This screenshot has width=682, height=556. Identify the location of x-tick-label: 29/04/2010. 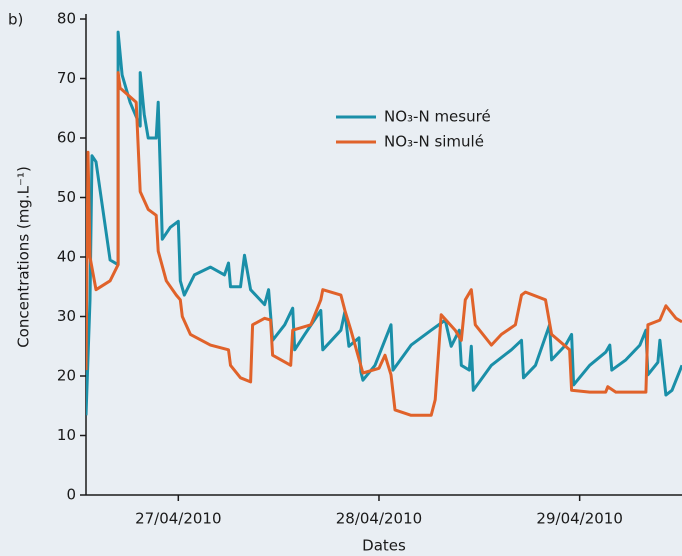
(579, 519).